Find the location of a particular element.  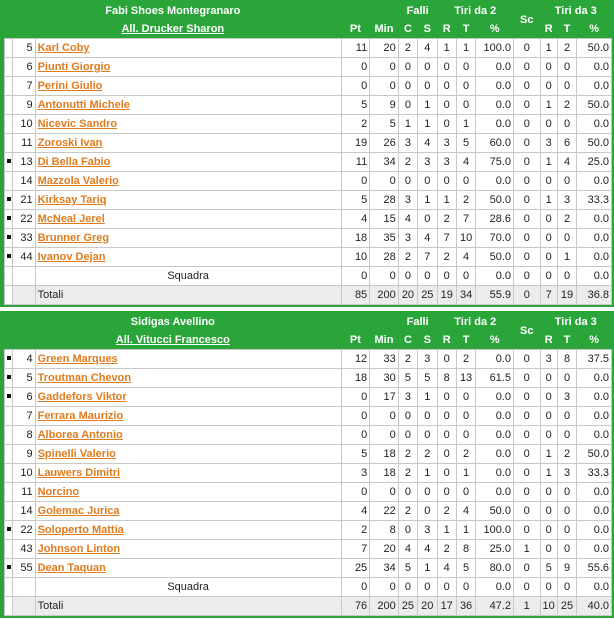

stat-2pt-attempted: 10 is located at coordinates (466, 238).